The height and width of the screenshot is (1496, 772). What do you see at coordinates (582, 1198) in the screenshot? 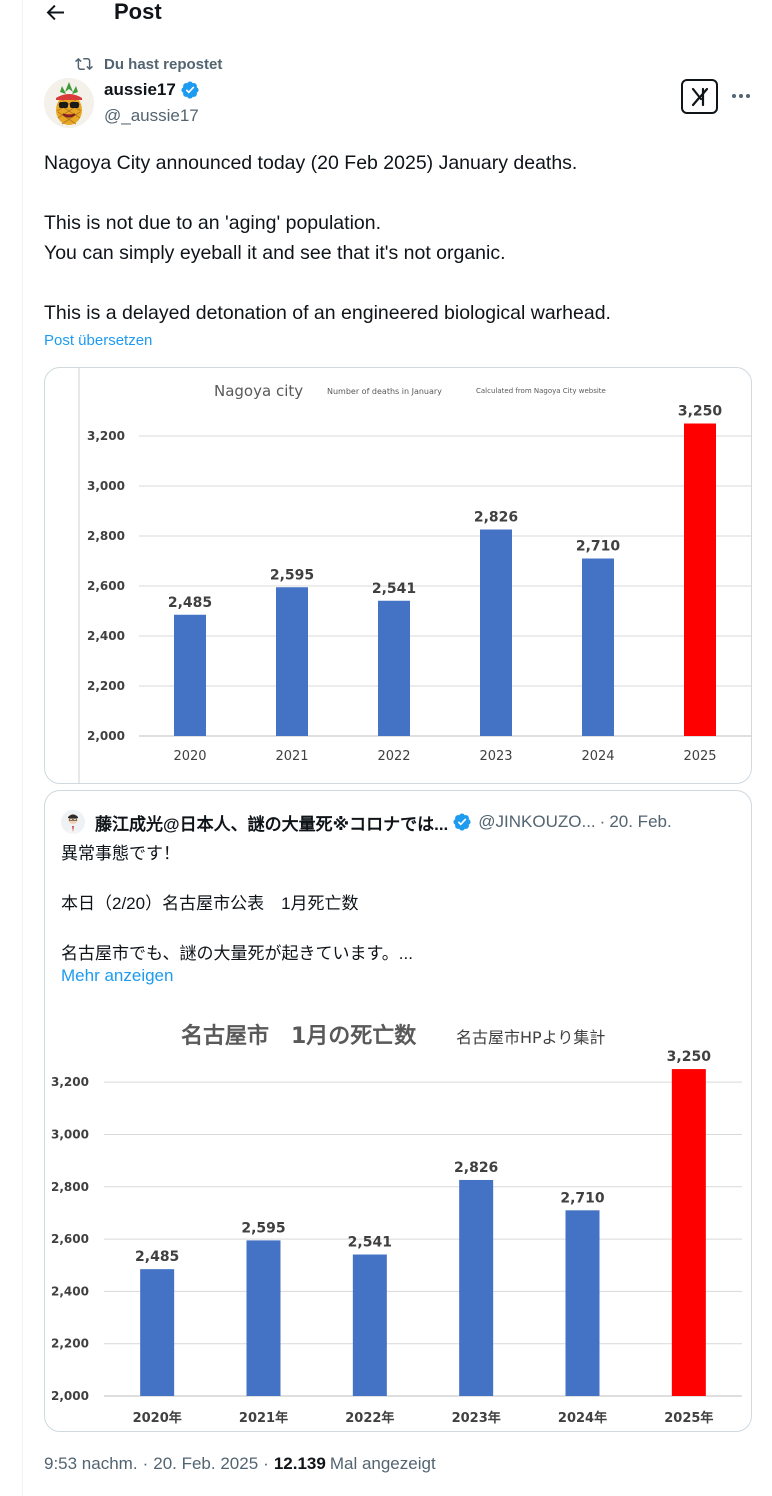
I see `chart2-data-label: 2,710` at bounding box center [582, 1198].